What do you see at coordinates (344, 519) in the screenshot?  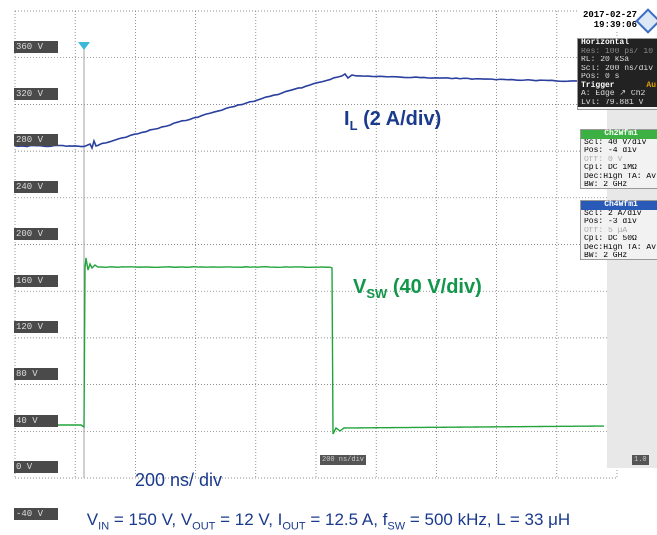 I see `caption-iout-val: = 12.5 A,` at bounding box center [344, 519].